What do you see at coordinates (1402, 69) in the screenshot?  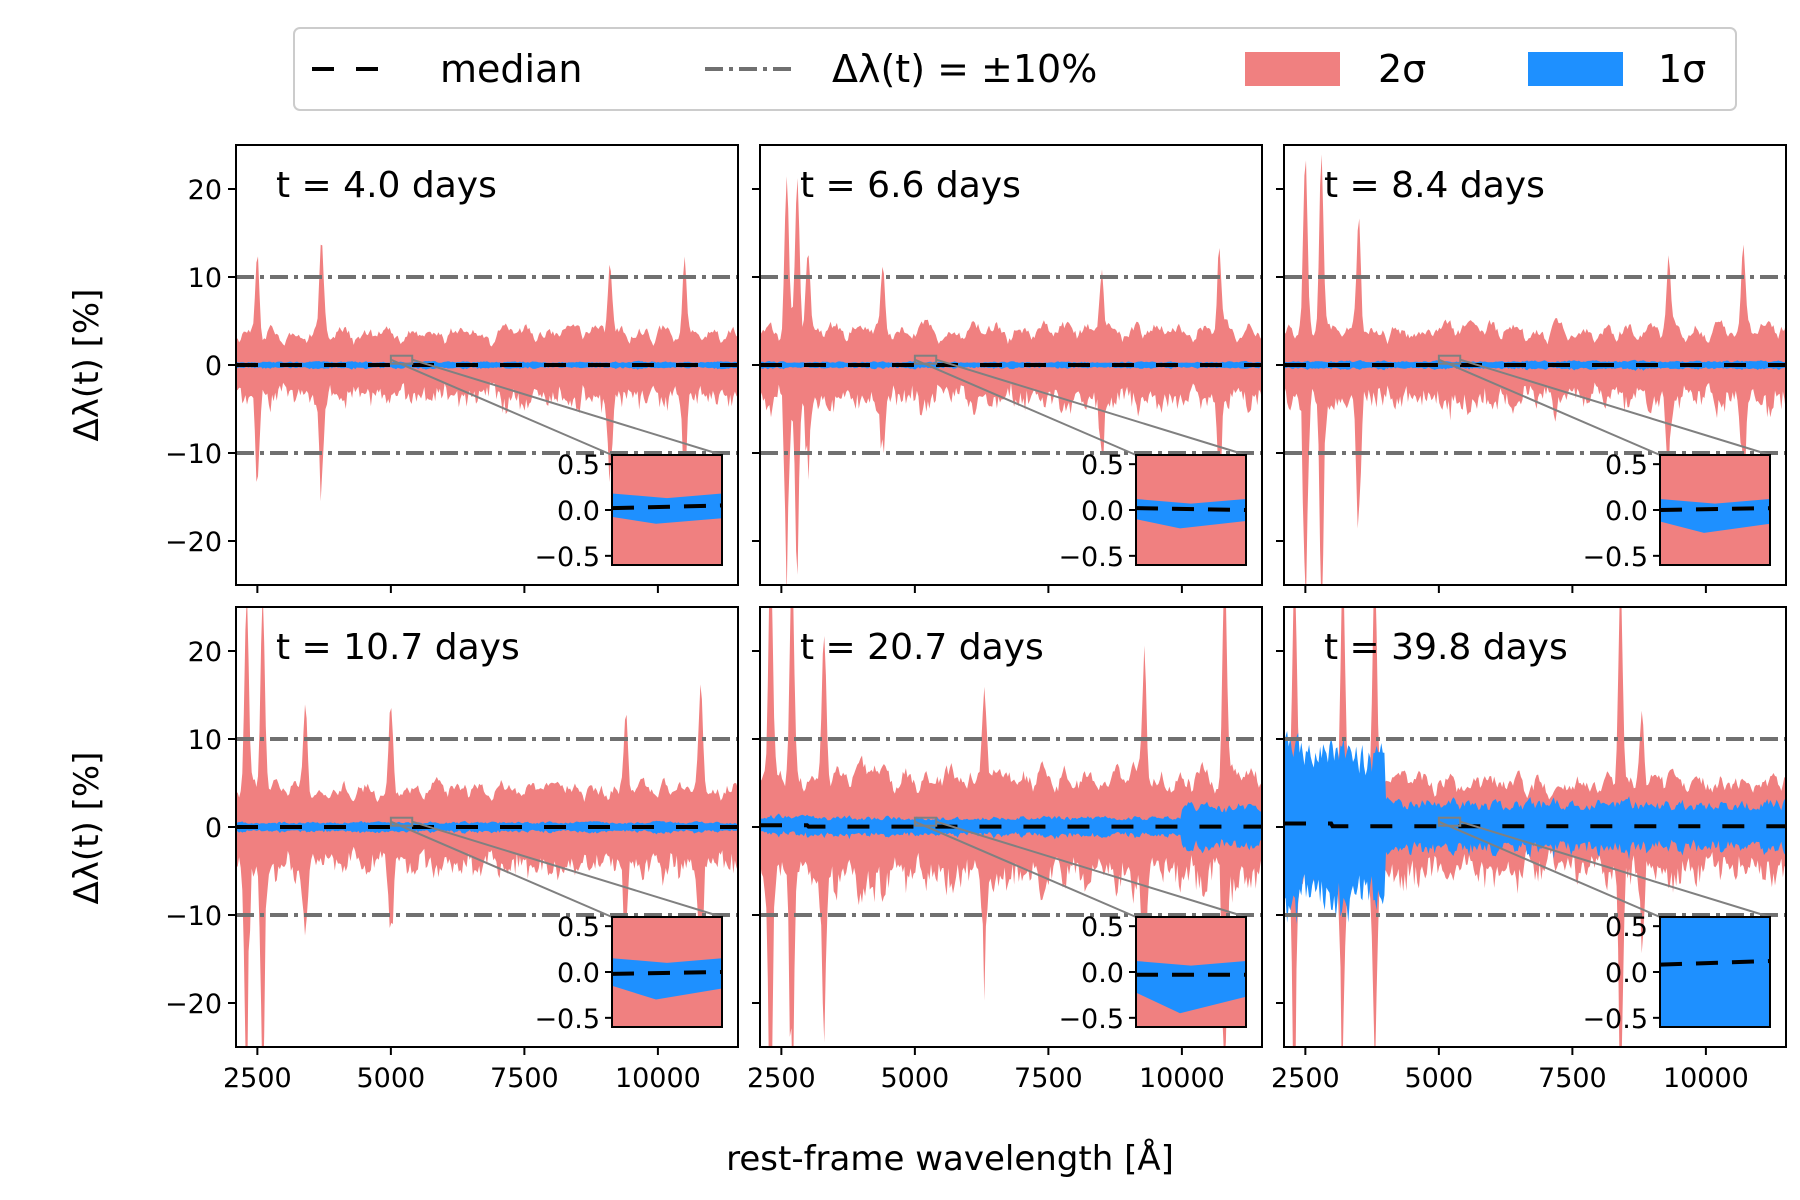 I see `legend-2sigma-label: 2σ` at bounding box center [1402, 69].